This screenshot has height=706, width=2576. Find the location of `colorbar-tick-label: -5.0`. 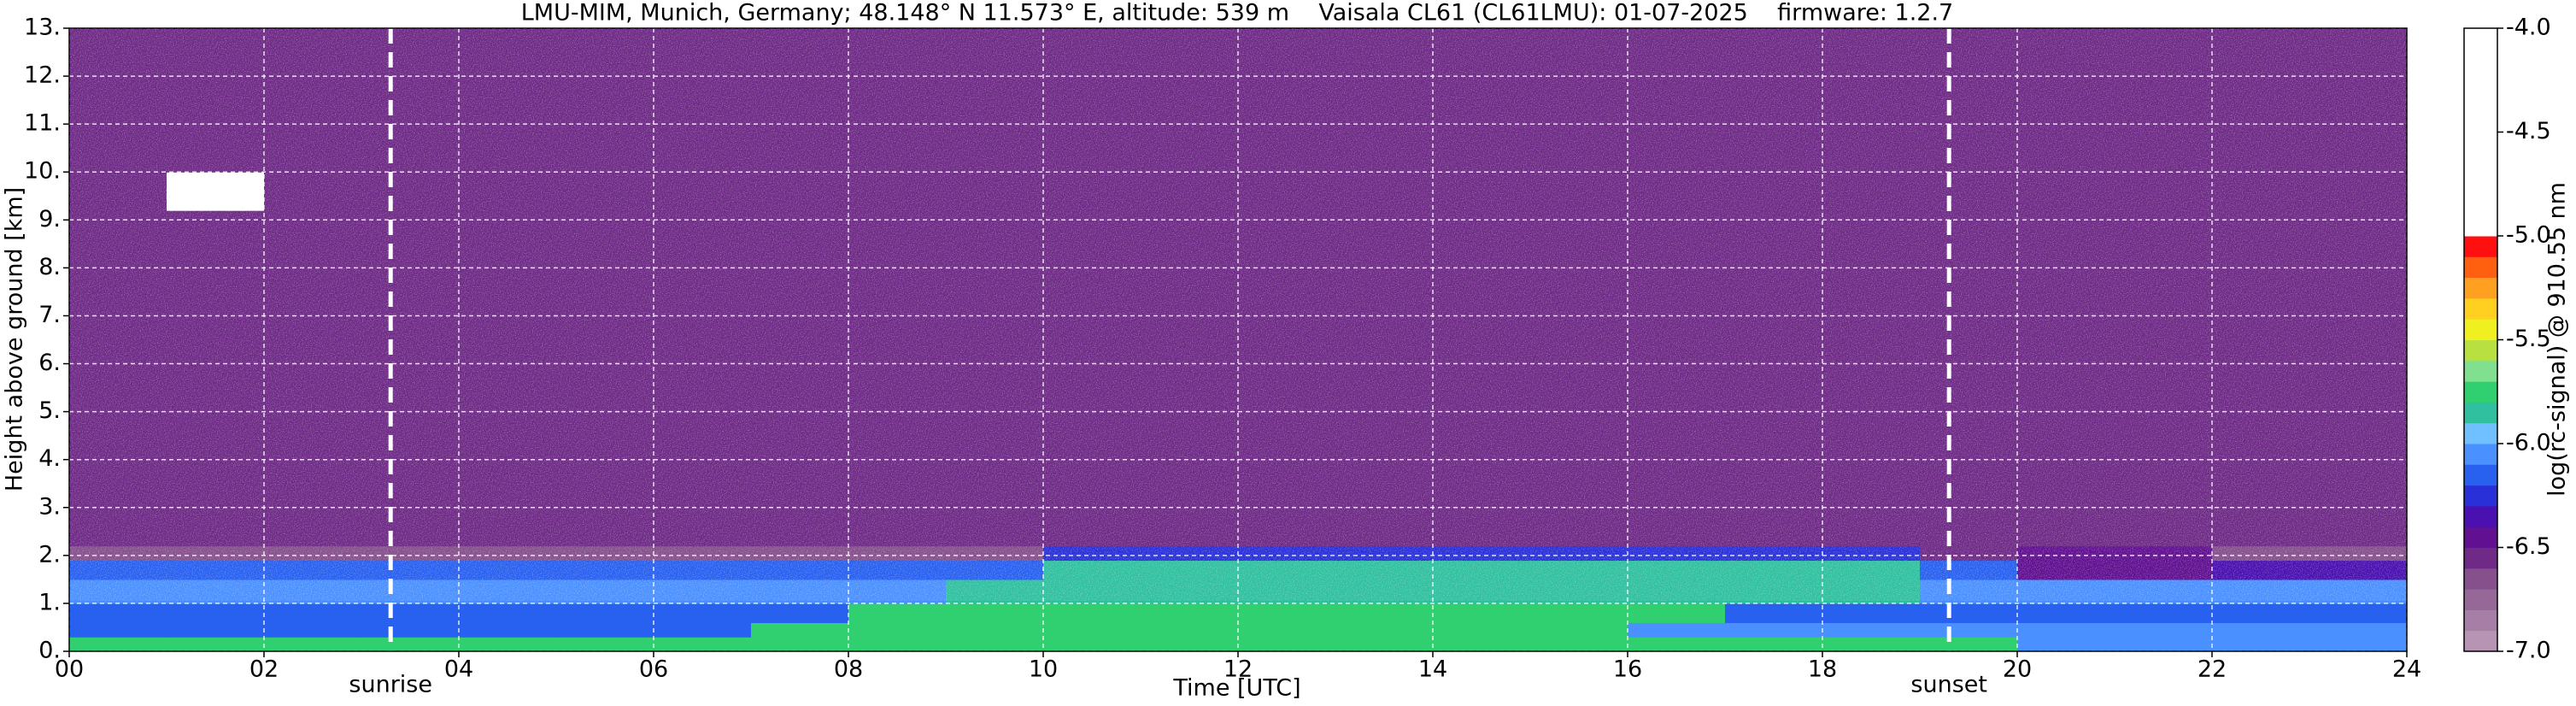

colorbar-tick-label: -5.0 is located at coordinates (2528, 235).